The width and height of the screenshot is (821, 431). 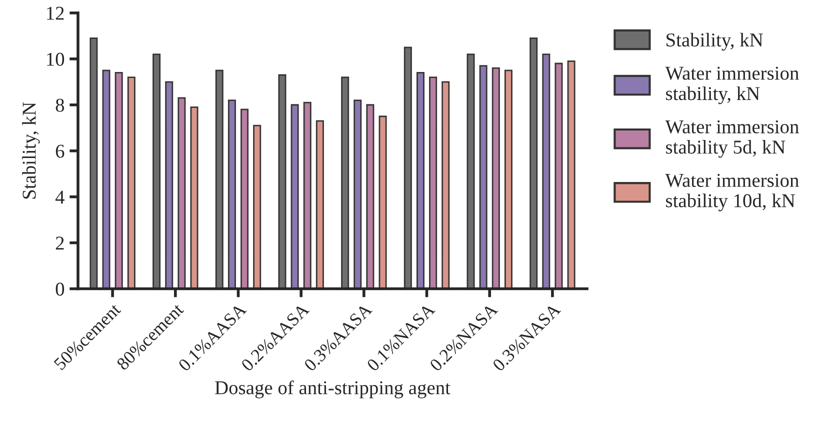 What do you see at coordinates (59, 197) in the screenshot?
I see `y-tick-label: 4` at bounding box center [59, 197].